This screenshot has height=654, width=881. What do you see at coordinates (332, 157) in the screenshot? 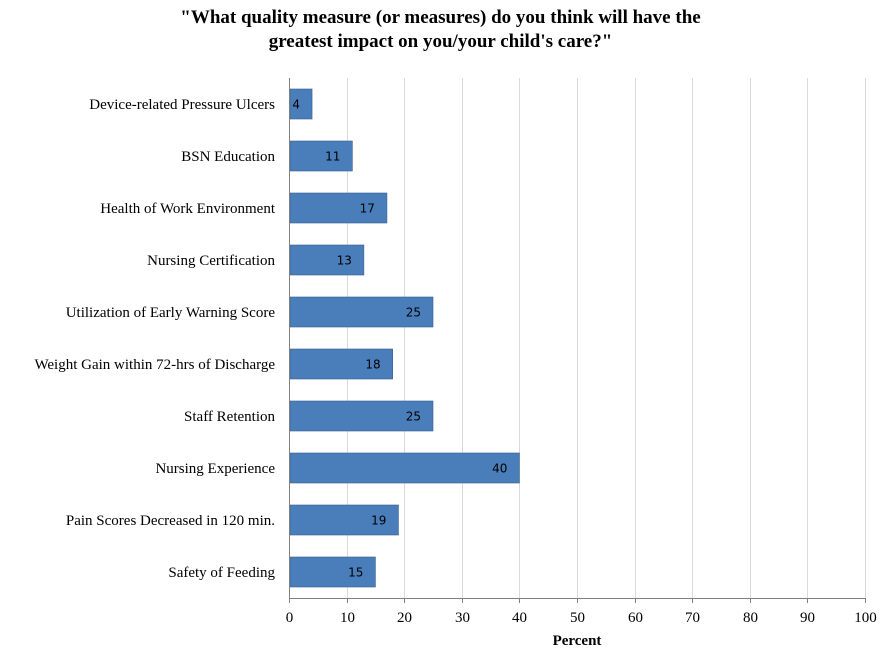
I see `data-label-1: 11` at bounding box center [332, 157].